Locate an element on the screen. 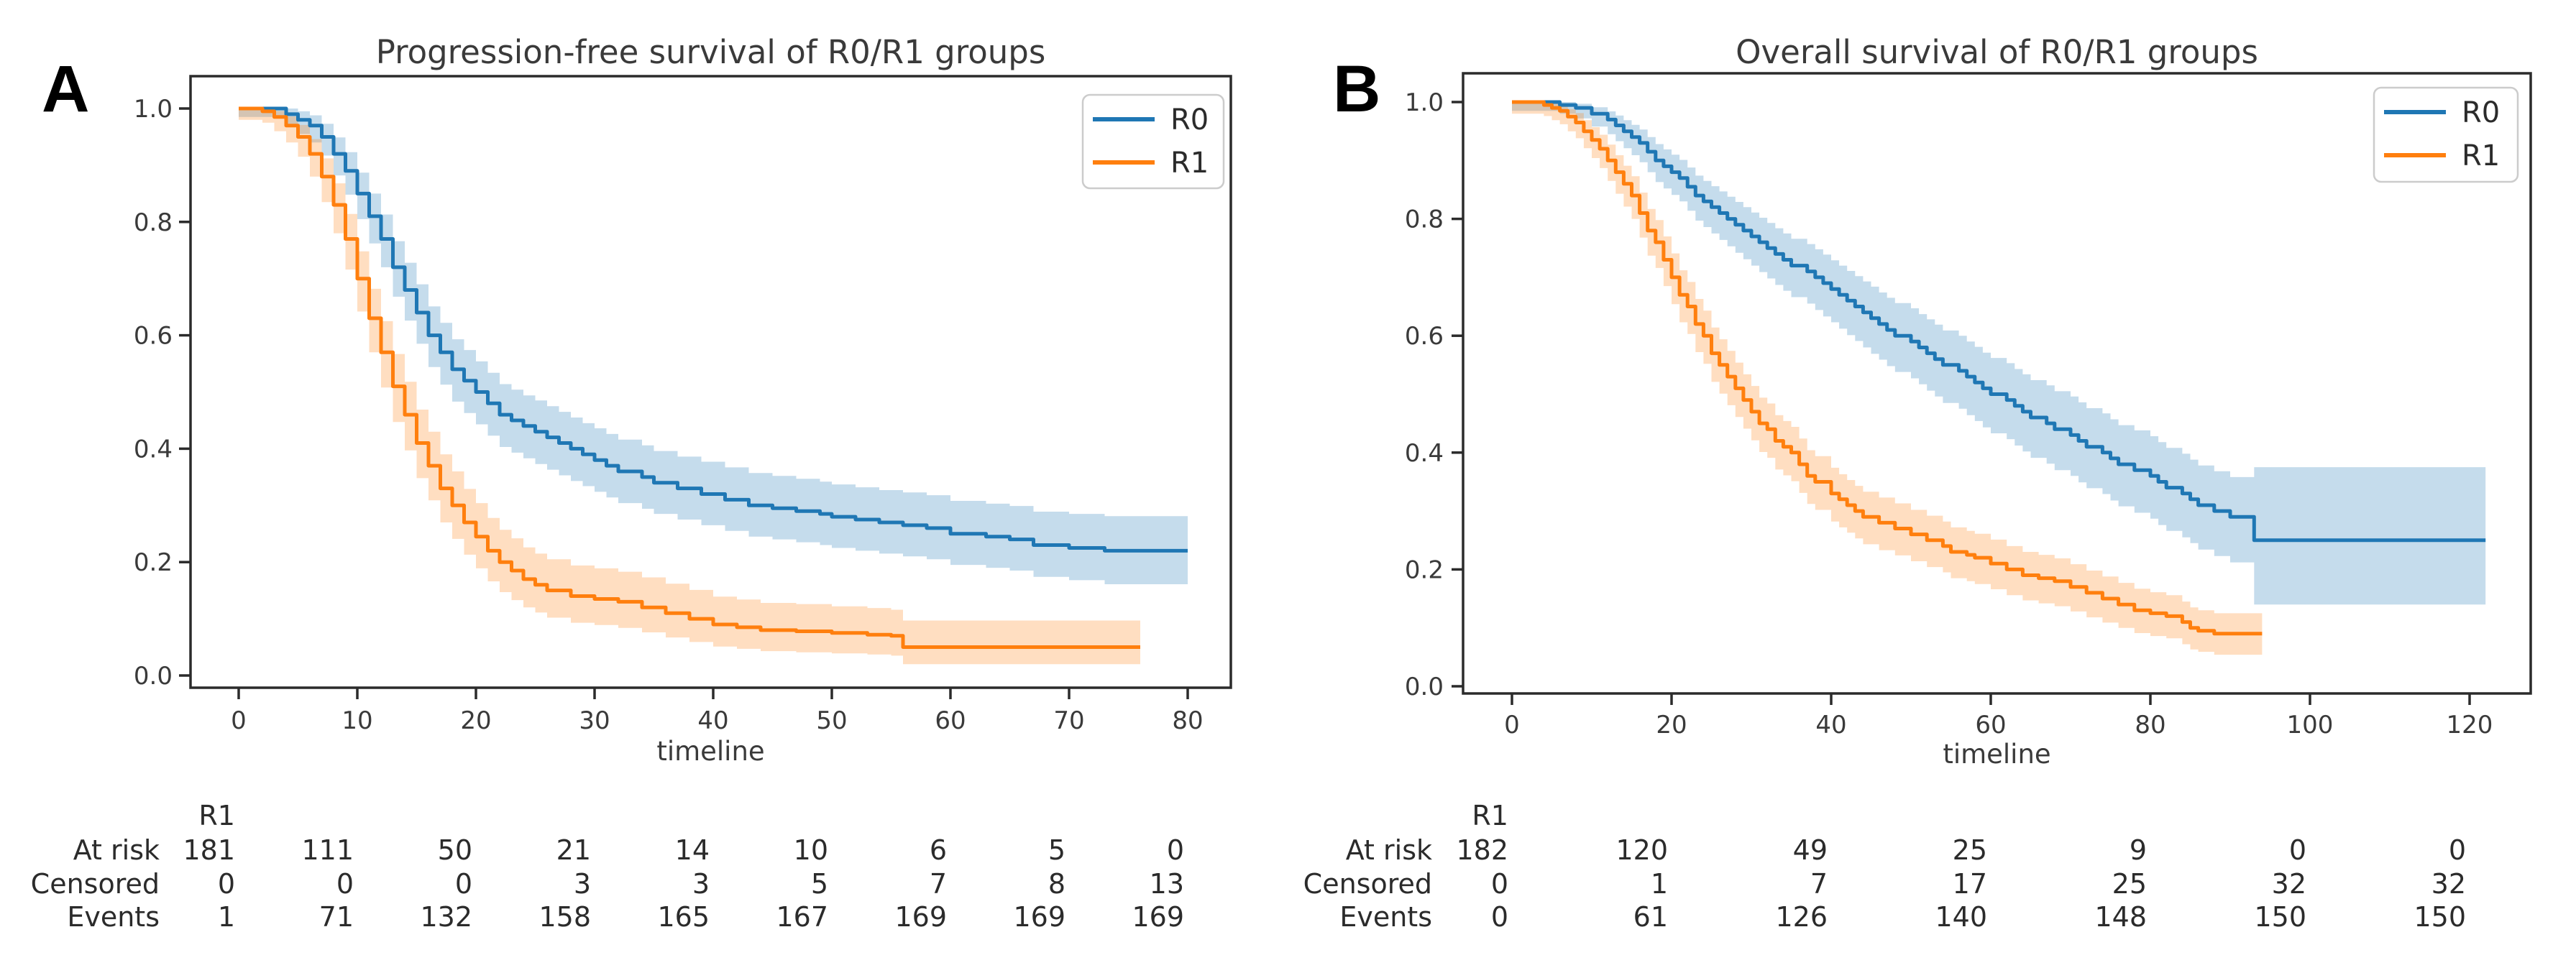  risk-table-cell: 9 is located at coordinates (2138, 850).